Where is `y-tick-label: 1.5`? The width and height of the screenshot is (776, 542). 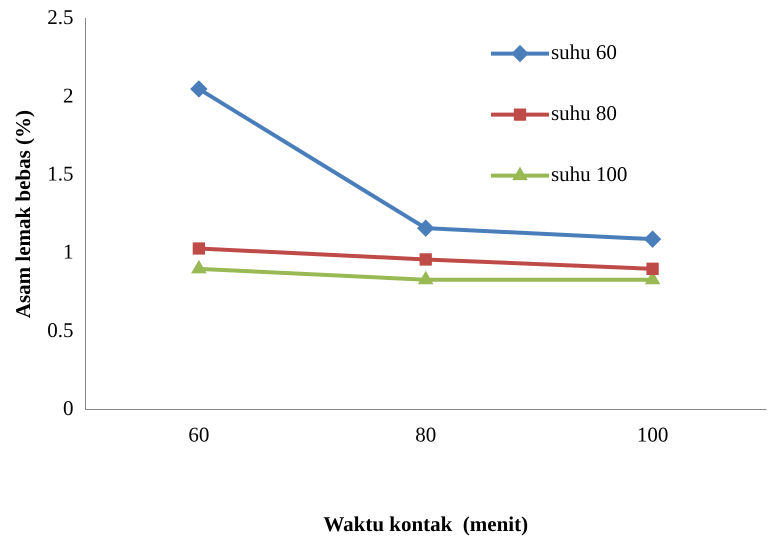
y-tick-label: 1.5 is located at coordinates (60, 174).